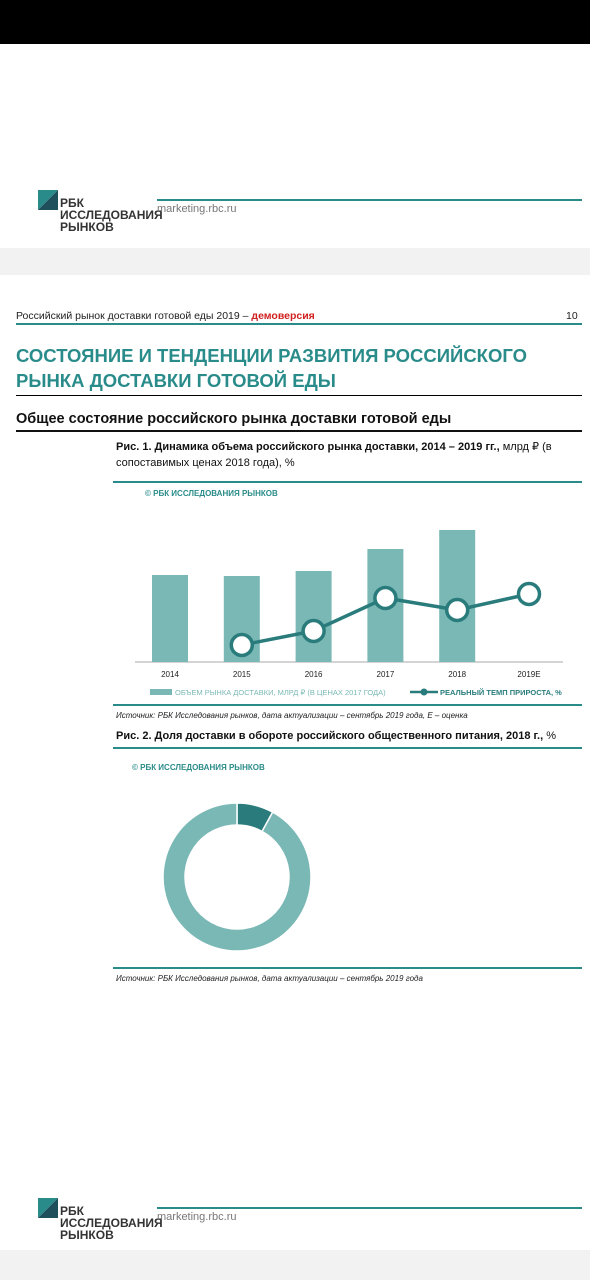 Image resolution: width=590 pixels, height=1280 pixels. What do you see at coordinates (237, 877) in the screenshot?
I see `pie-slice` at bounding box center [237, 877].